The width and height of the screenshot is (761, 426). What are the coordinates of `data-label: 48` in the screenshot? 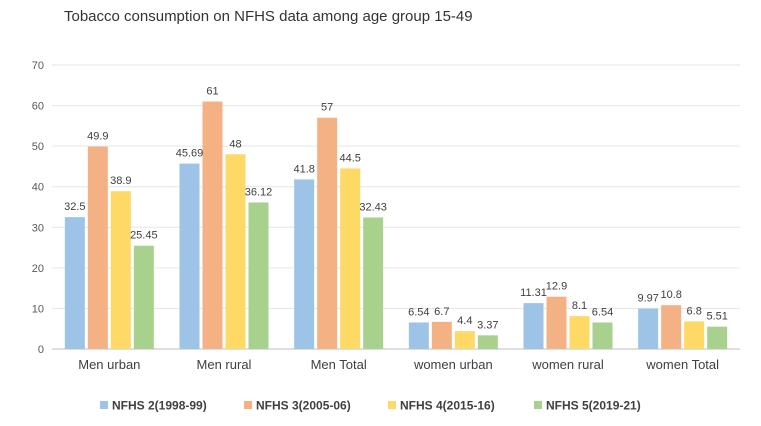 It's located at (235, 144).